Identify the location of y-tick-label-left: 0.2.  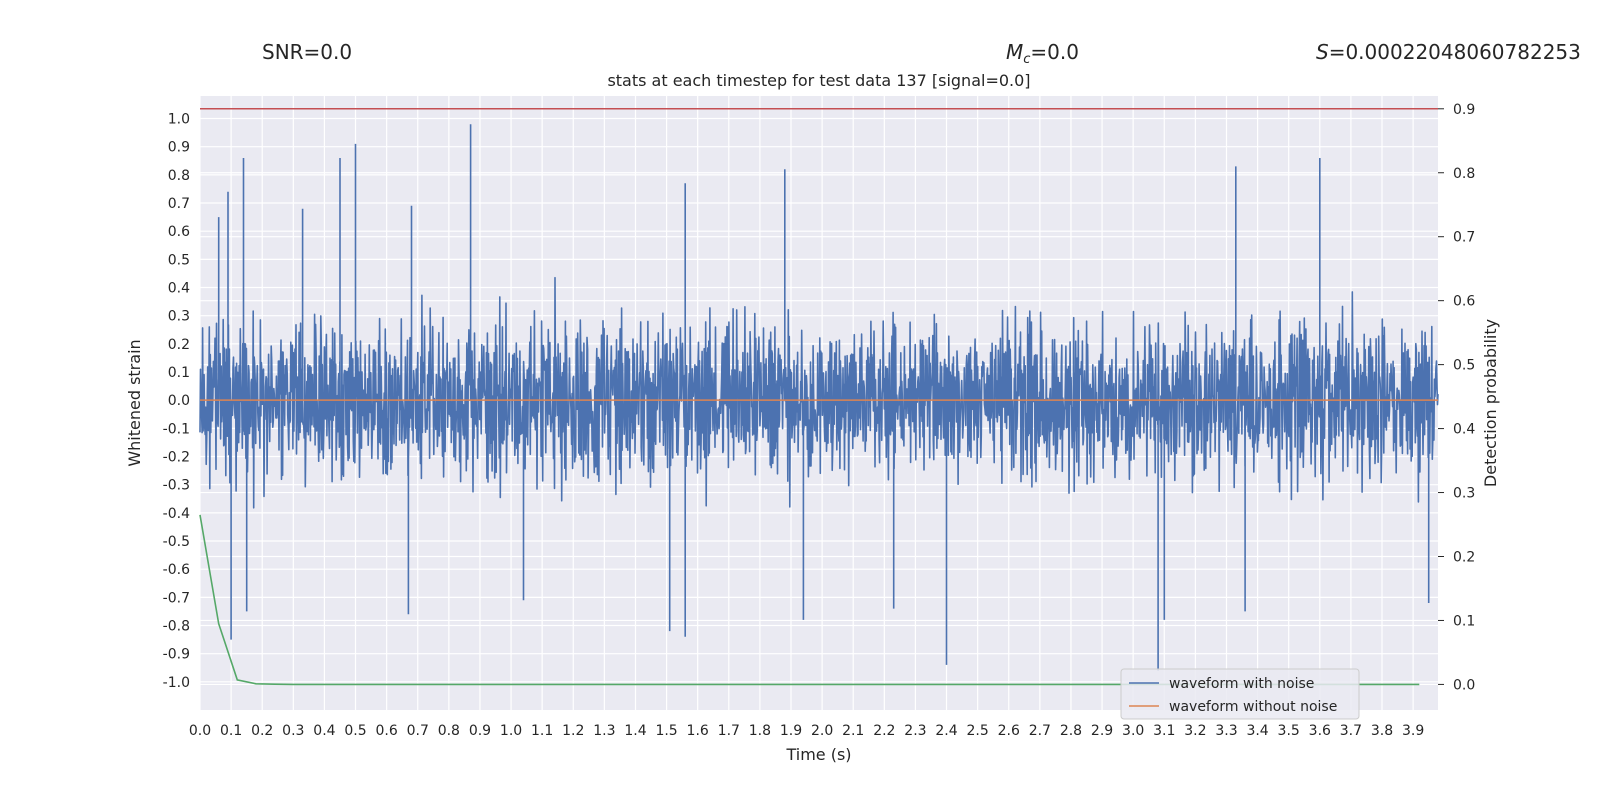
(179, 345).